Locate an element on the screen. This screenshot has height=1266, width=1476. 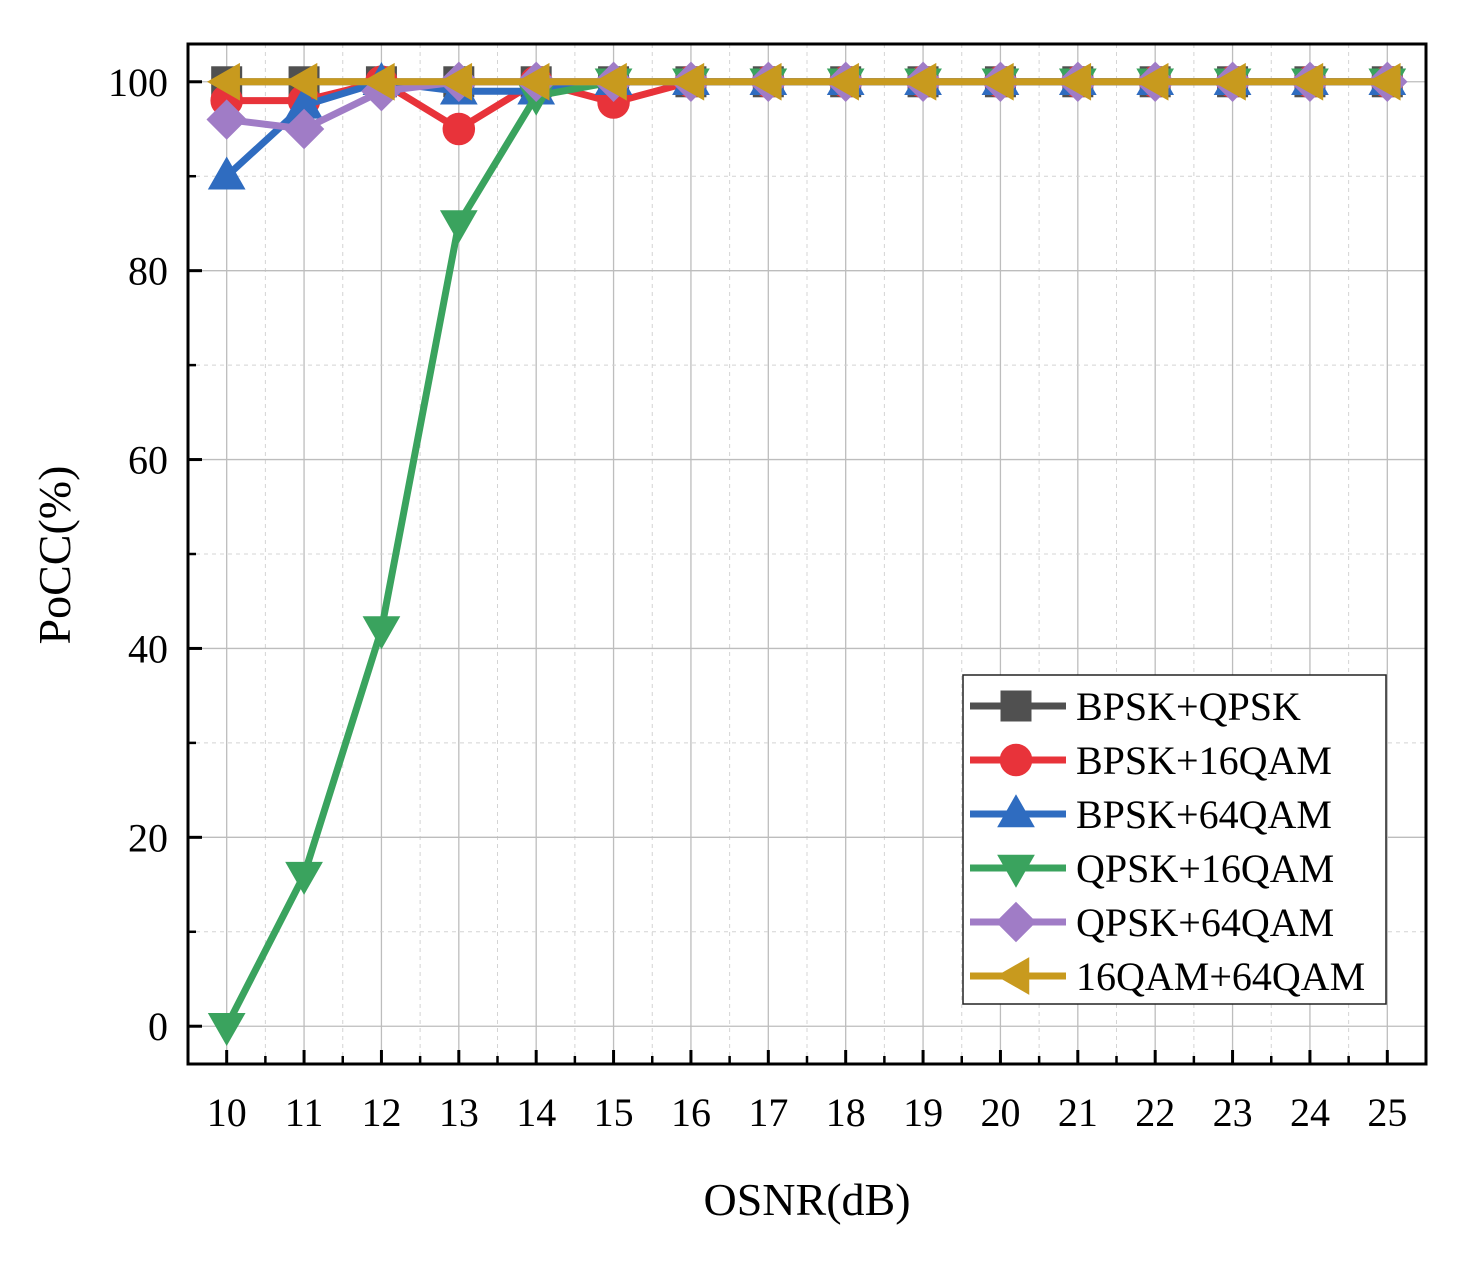
x-tick-label: 23 is located at coordinates (1233, 1112).